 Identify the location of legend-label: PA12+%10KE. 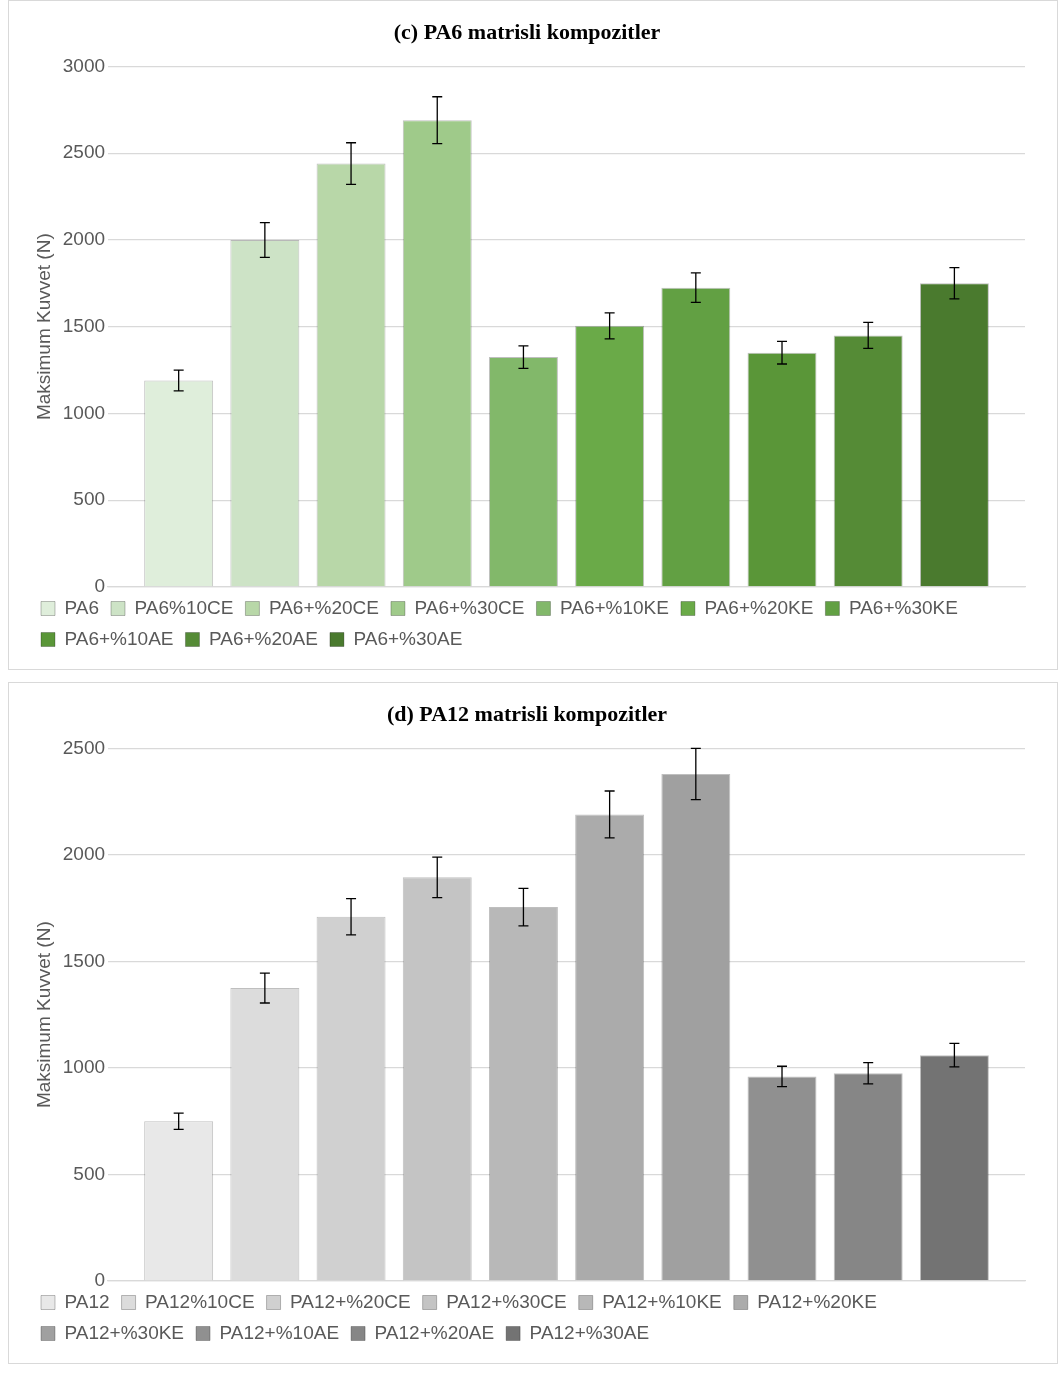
(662, 1301).